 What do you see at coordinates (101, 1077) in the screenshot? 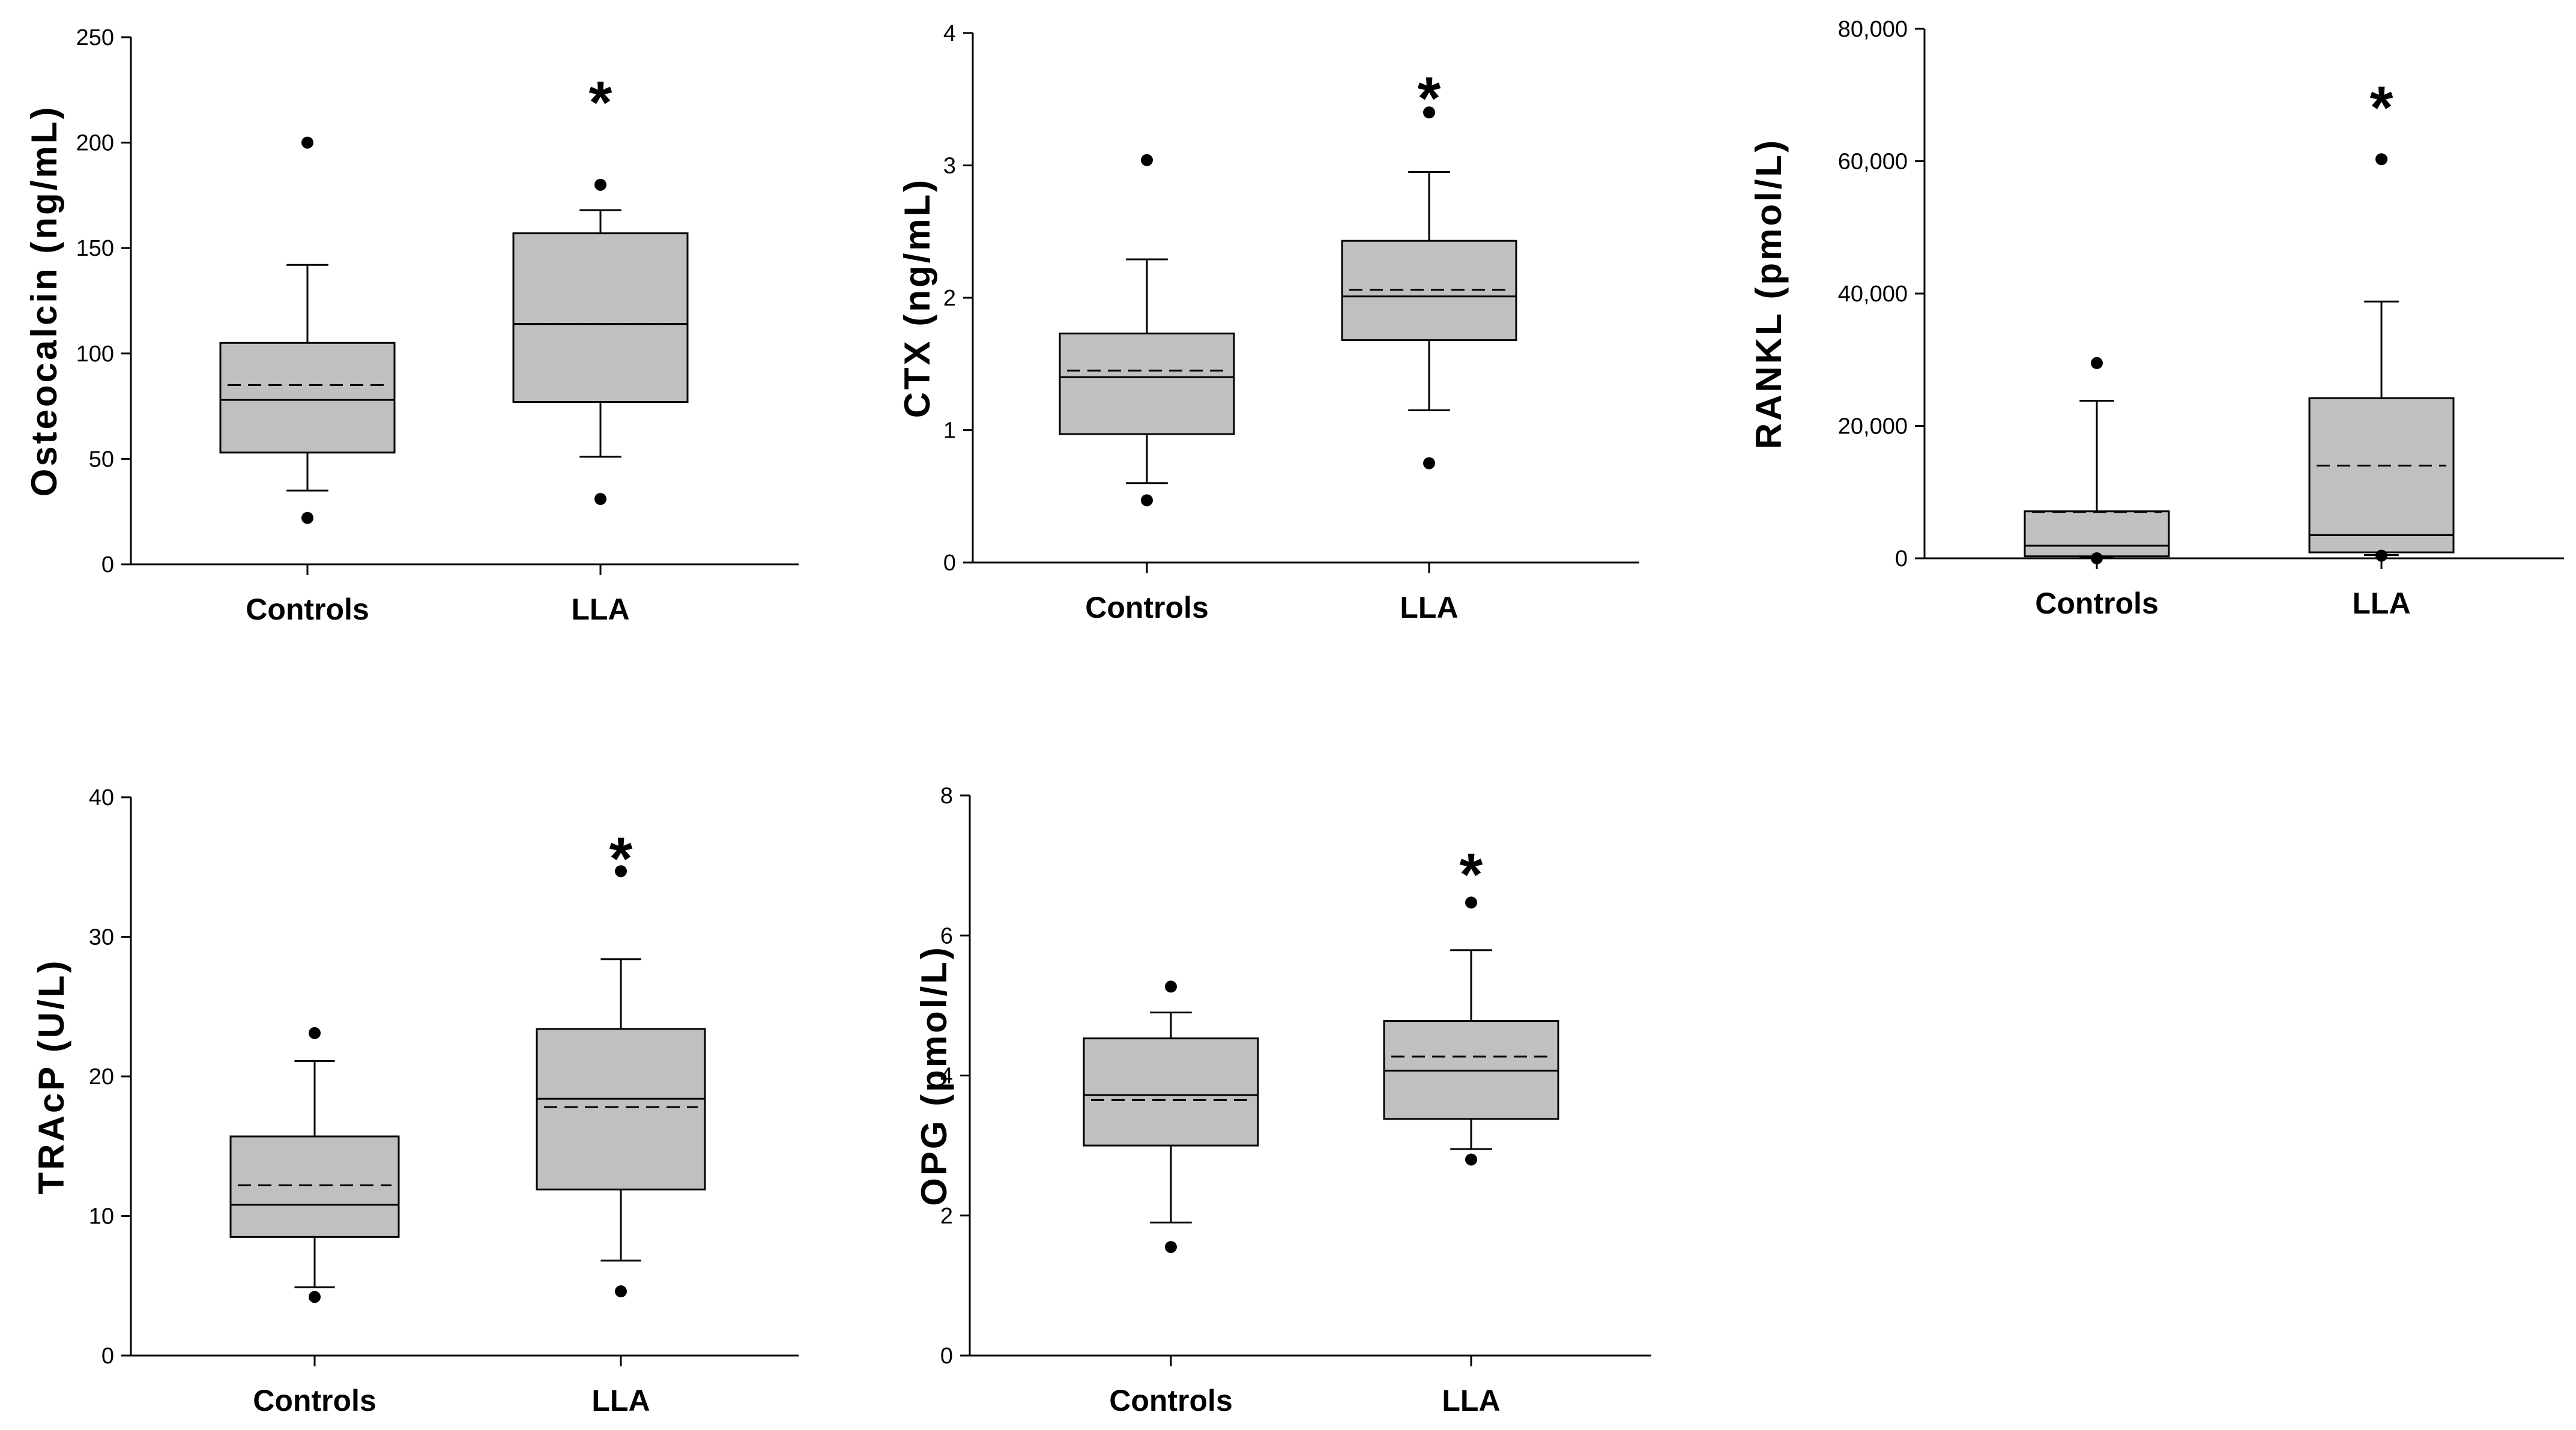
I see `y-tick-label: 20` at bounding box center [101, 1077].